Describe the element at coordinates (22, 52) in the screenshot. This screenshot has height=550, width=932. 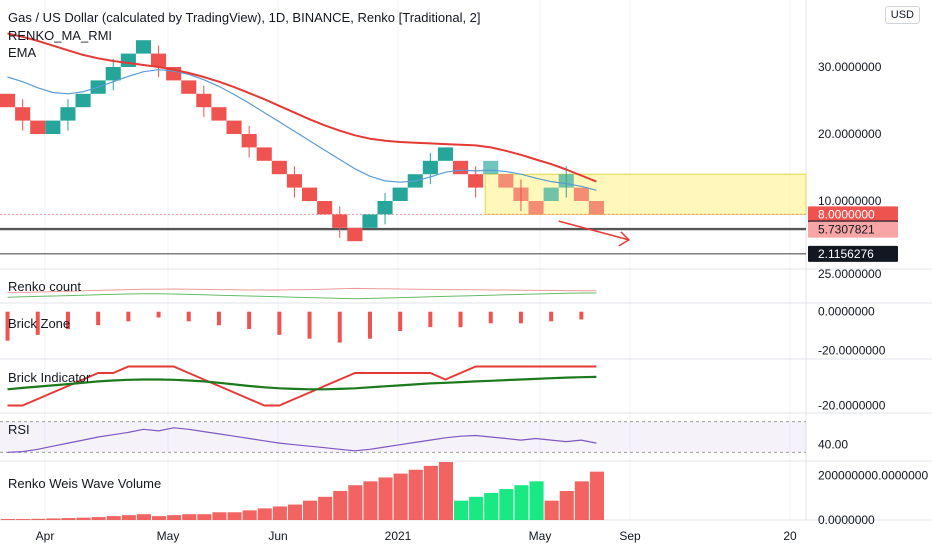
I see `indicator-ema: EMA` at that location.